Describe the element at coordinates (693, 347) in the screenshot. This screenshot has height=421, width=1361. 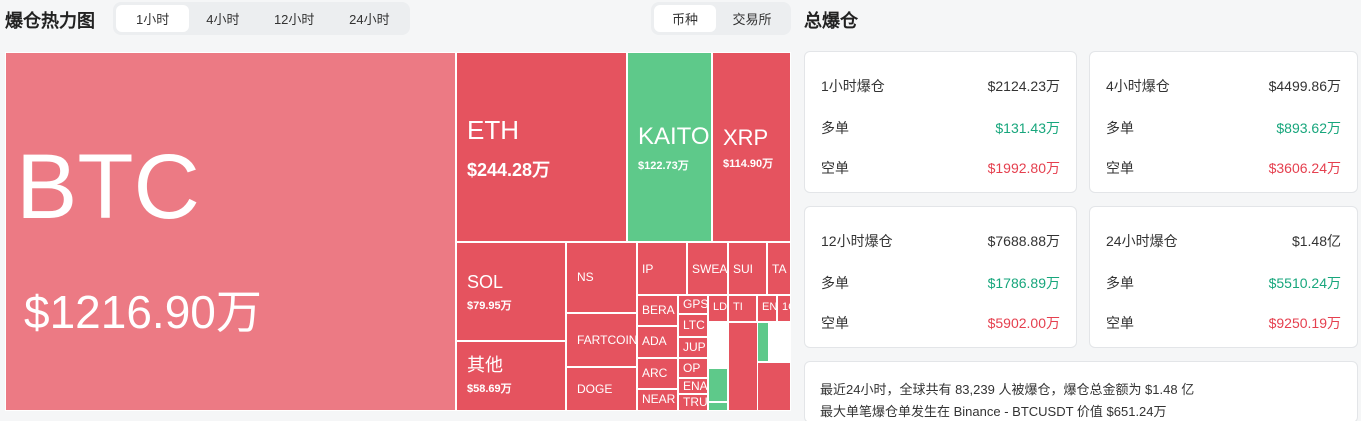
I see `tile: JUP` at that location.